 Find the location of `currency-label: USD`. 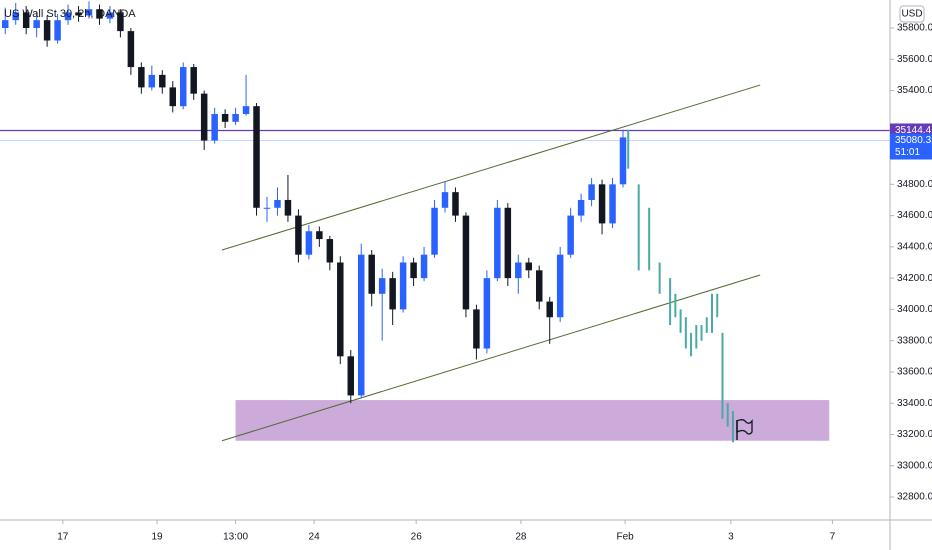

currency-label: USD is located at coordinates (911, 14).